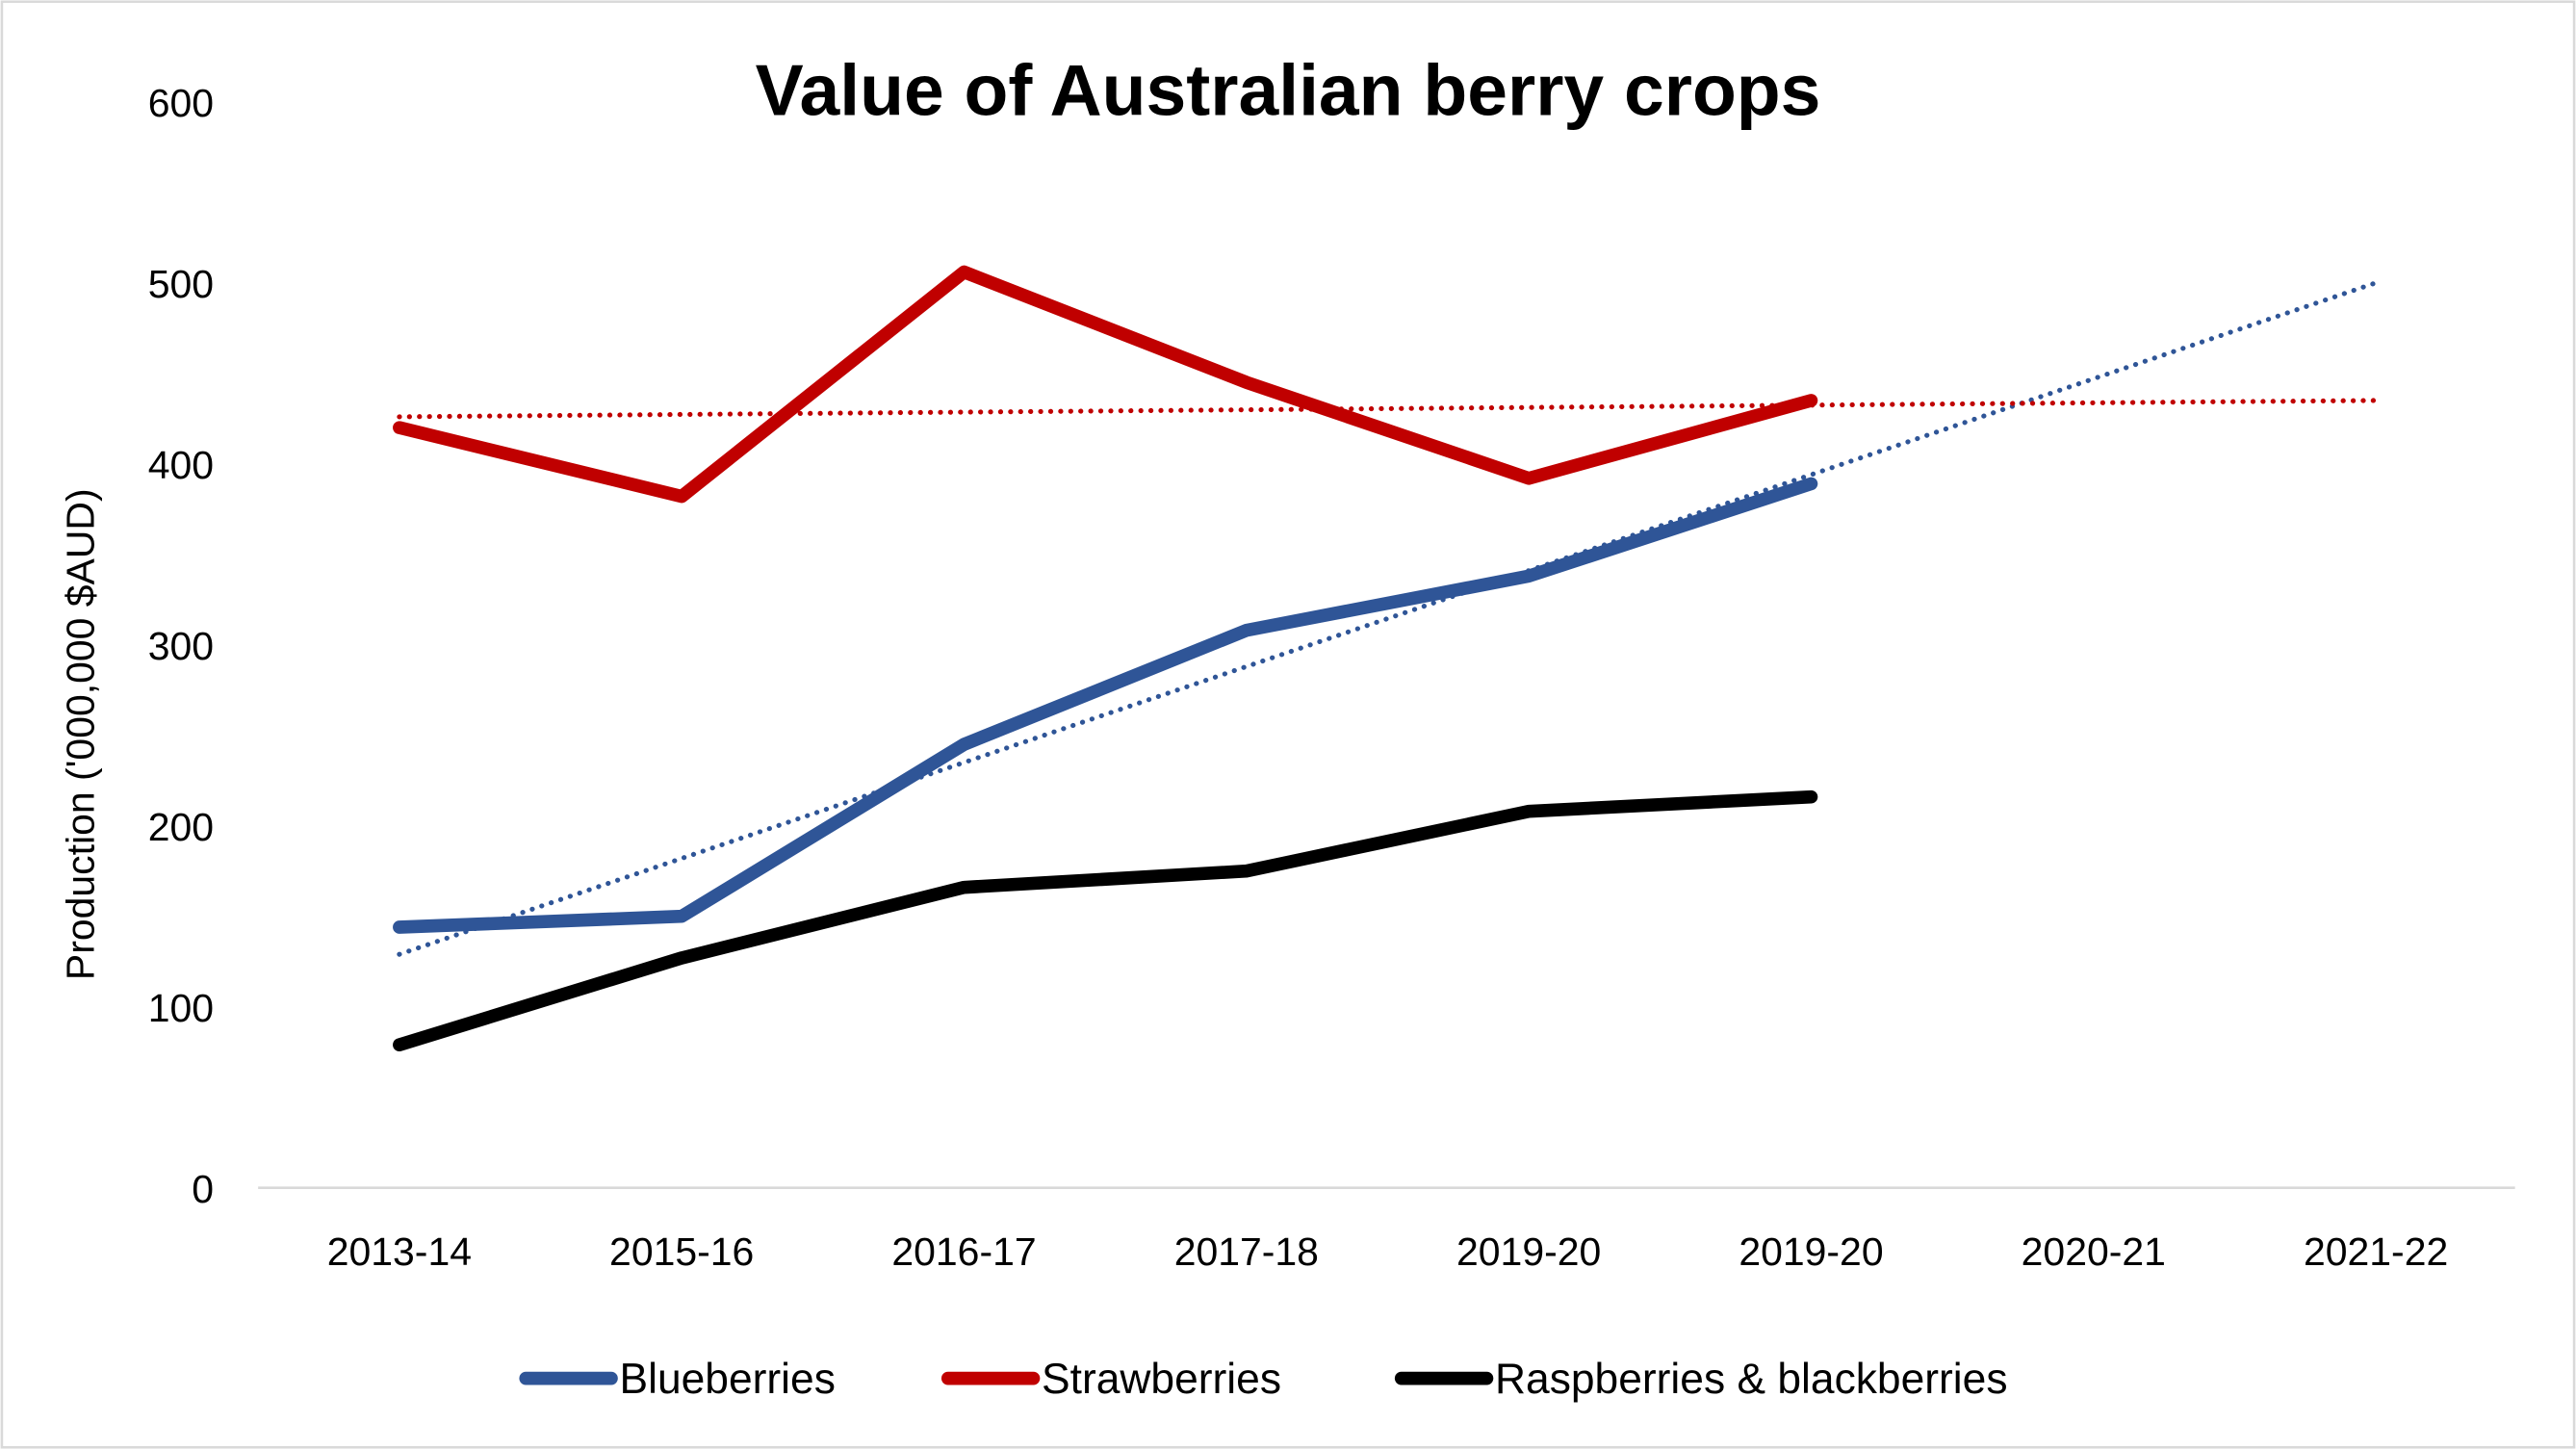 The width and height of the screenshot is (2576, 1449). What do you see at coordinates (1752, 1379) in the screenshot?
I see `legend-label: Raspberries & blackberries` at bounding box center [1752, 1379].